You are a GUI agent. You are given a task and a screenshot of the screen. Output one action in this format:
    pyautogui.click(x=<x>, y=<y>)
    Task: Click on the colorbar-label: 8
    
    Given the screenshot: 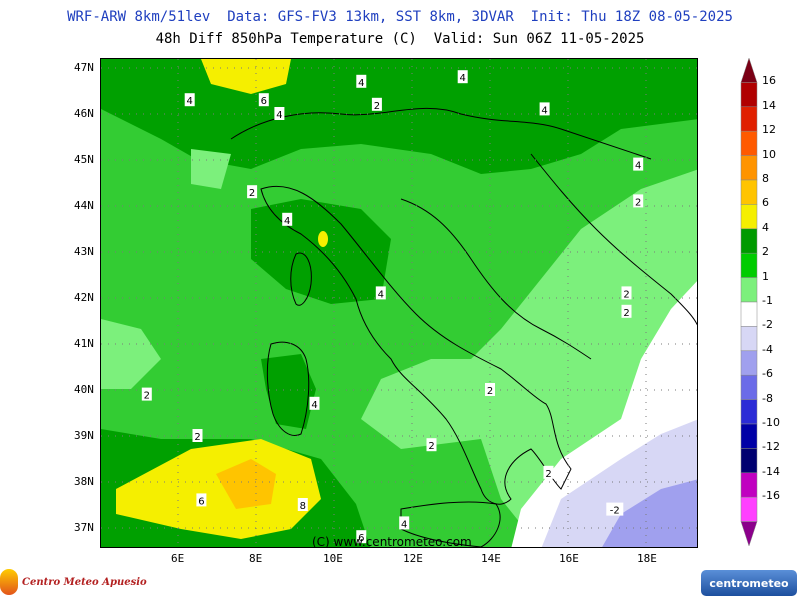 What is the action you would take?
    pyautogui.click(x=765, y=178)
    